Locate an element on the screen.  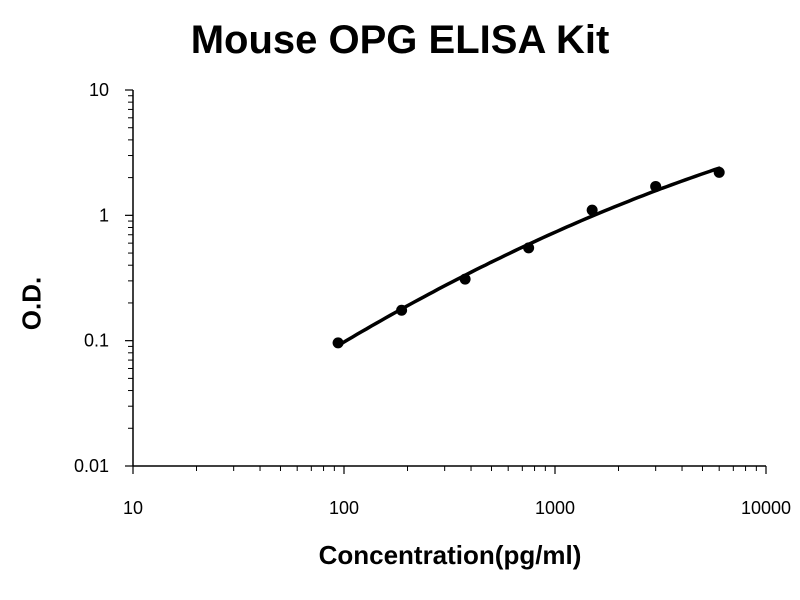
x-tick-label: 1000 is located at coordinates (555, 508).